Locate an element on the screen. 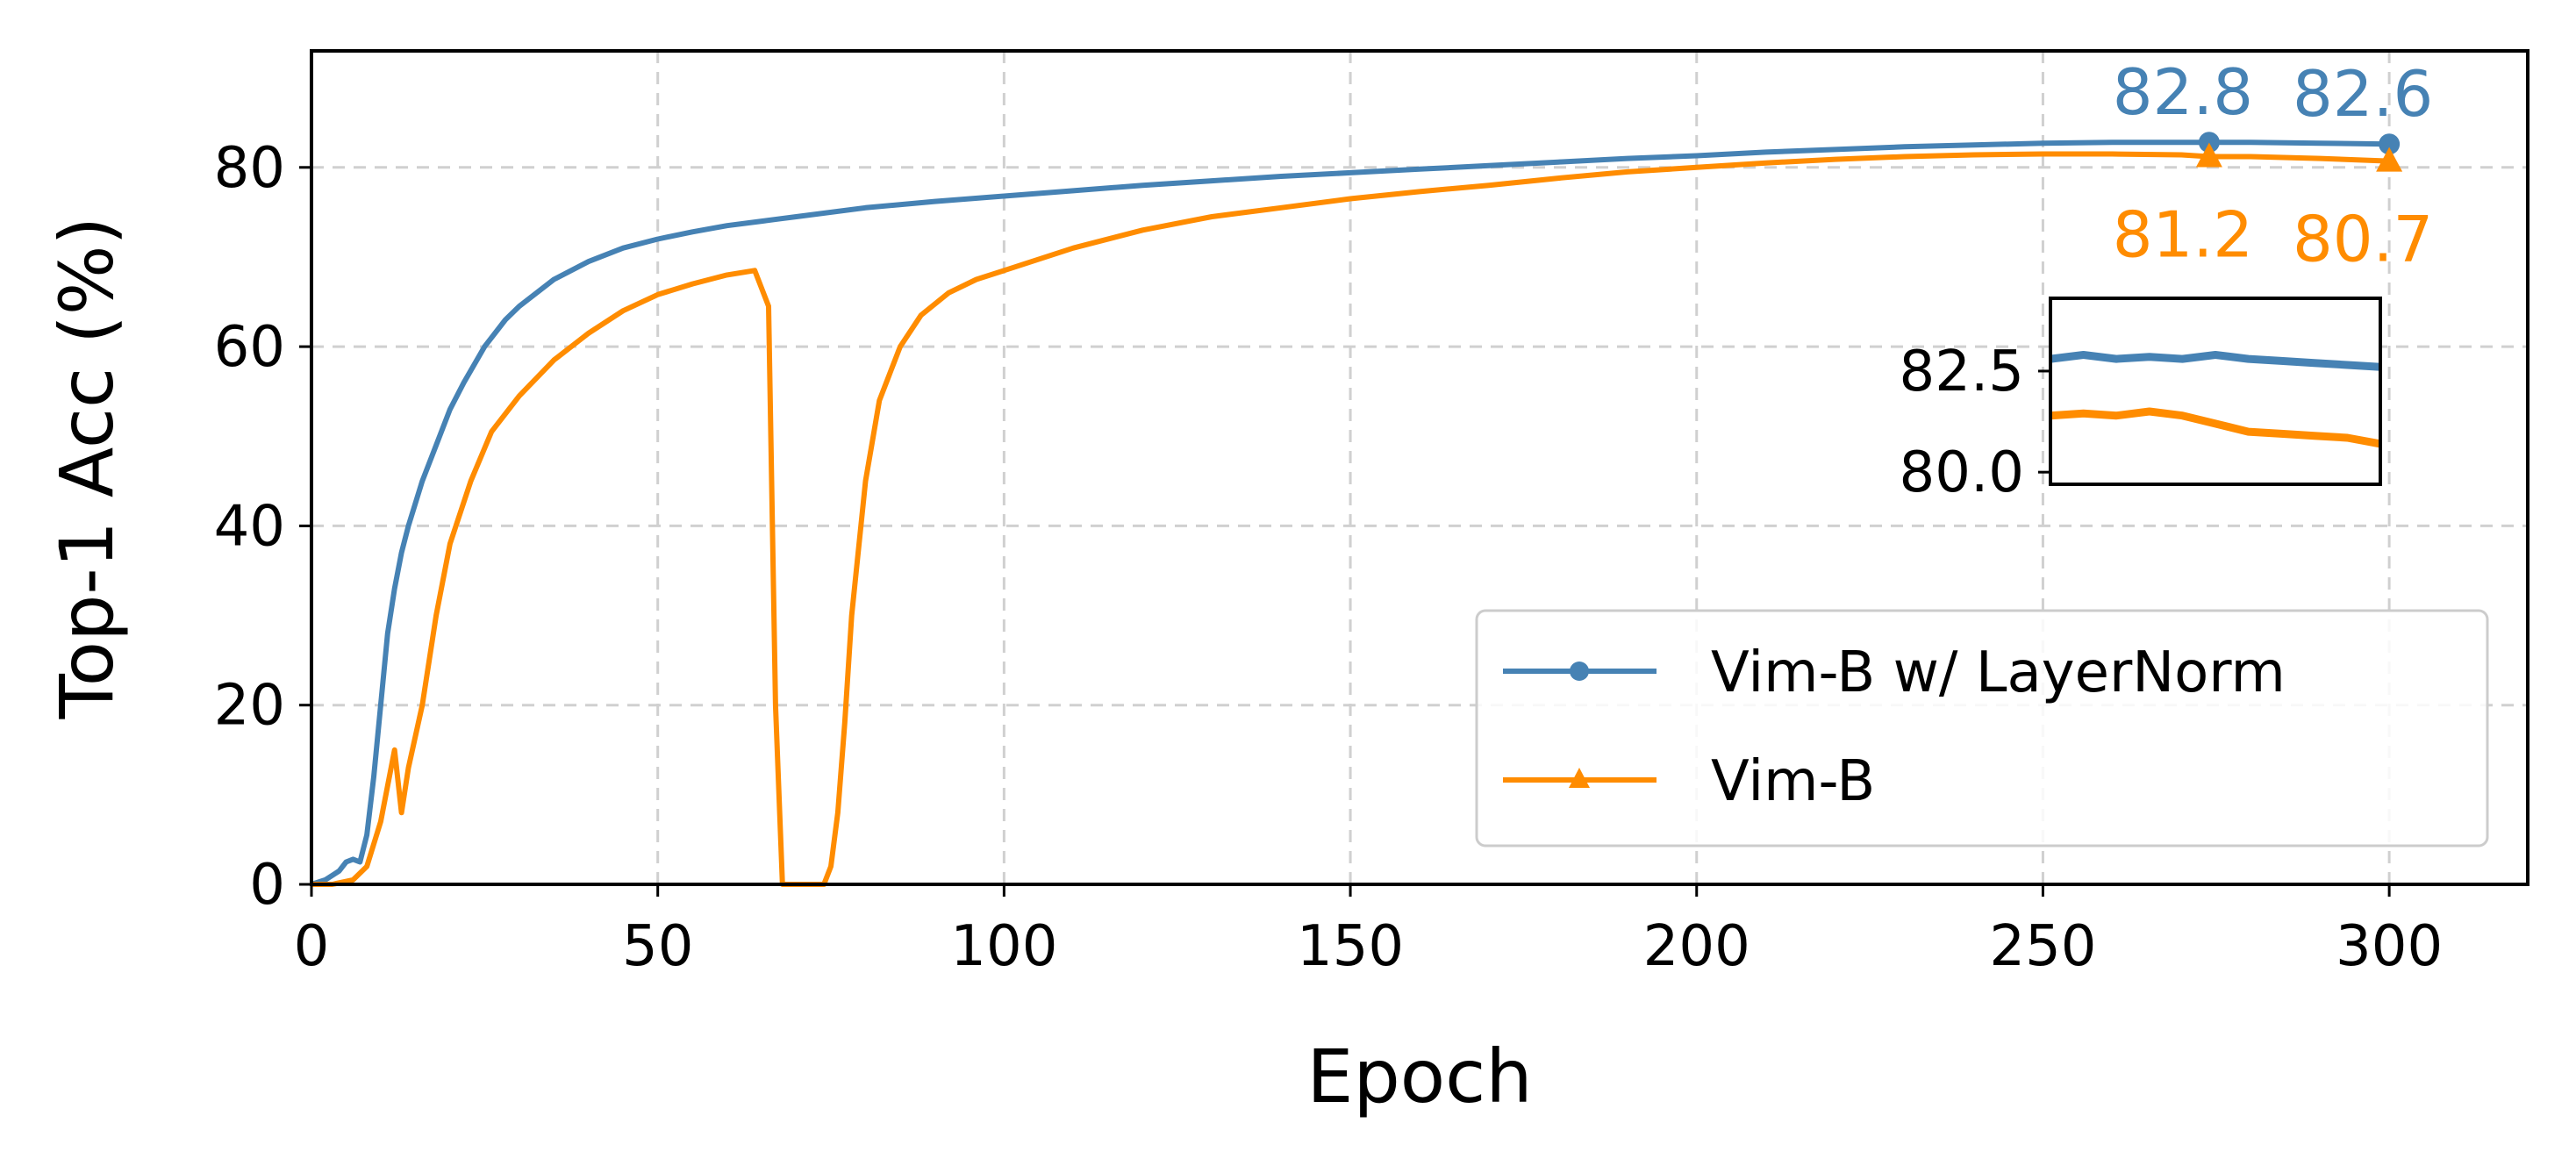 This screenshot has width=2576, height=1173. legend-marker-layernorm is located at coordinates (1579, 671).